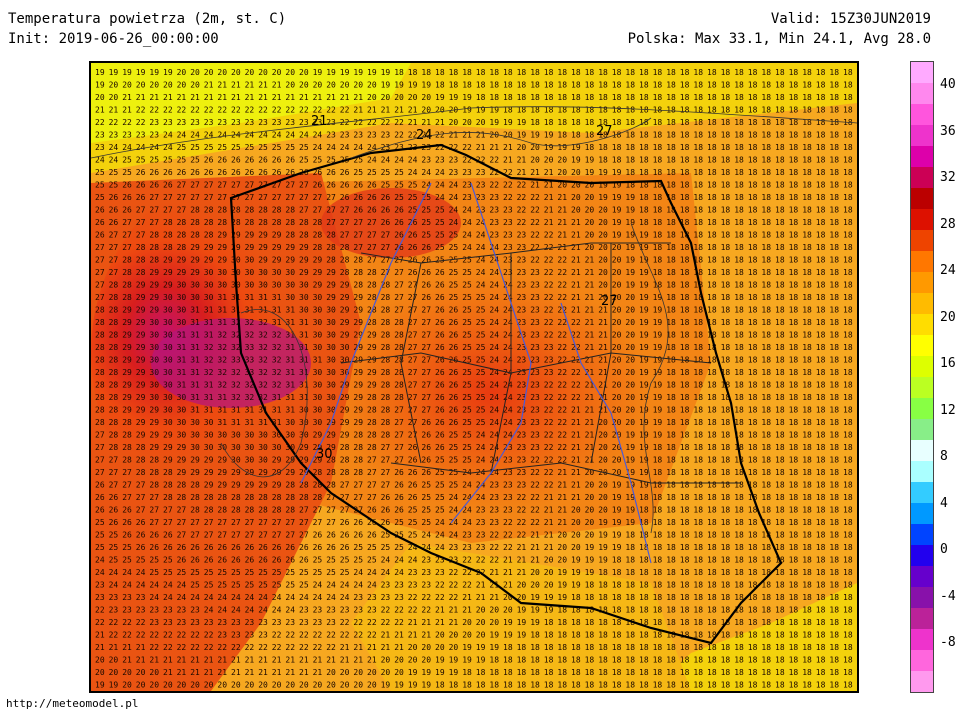 The width and height of the screenshot is (969, 716). What do you see at coordinates (195, 447) in the screenshot?
I see `temperature-value: 30` at bounding box center [195, 447].